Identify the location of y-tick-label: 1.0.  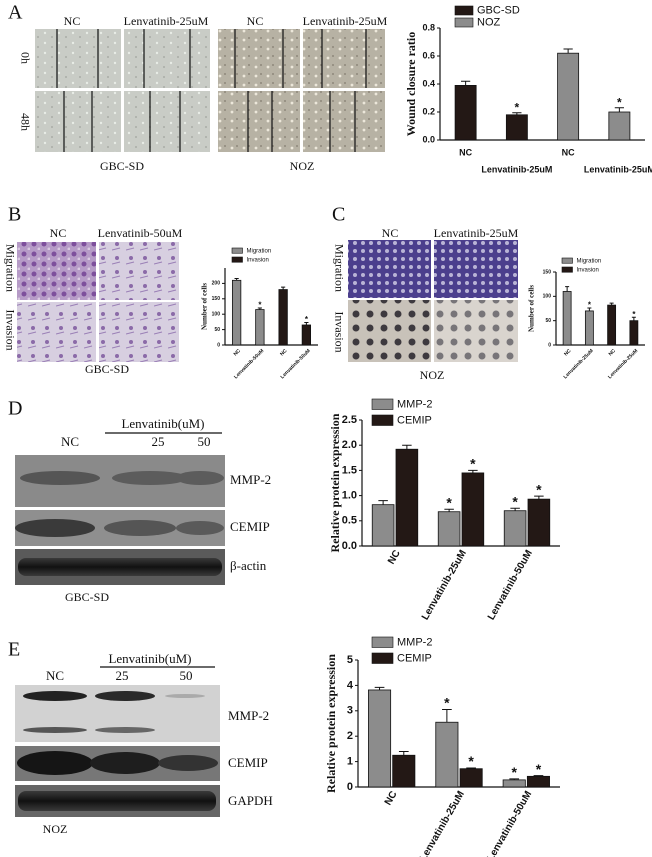
(349, 496).